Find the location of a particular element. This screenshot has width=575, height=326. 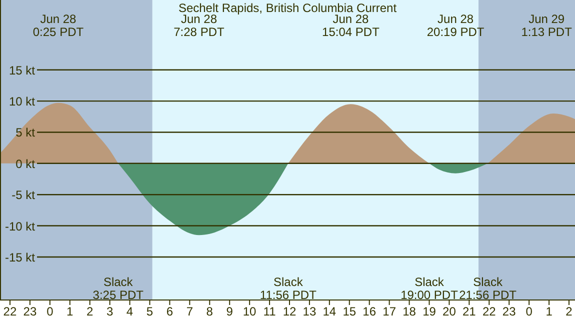

x-tick-label: 10 is located at coordinates (249, 311).